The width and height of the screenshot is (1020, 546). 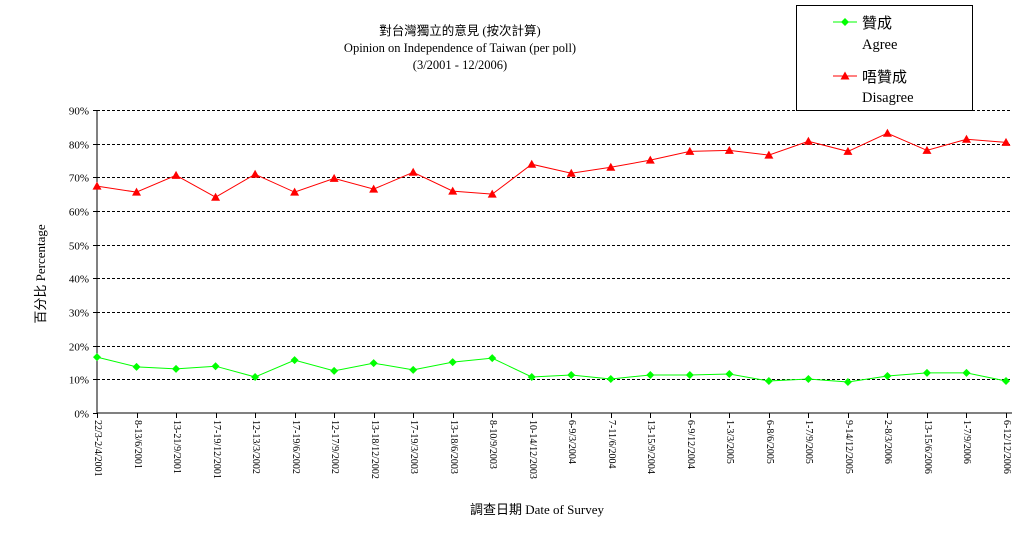 I want to click on x-tick-label: 10-14/12/2003, so click(x=532, y=449).